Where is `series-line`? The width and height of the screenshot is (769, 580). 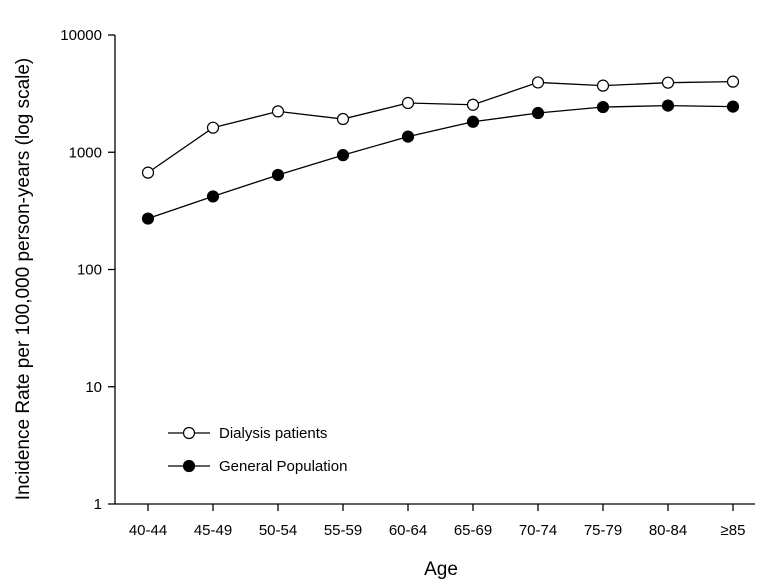 series-line is located at coordinates (440, 127).